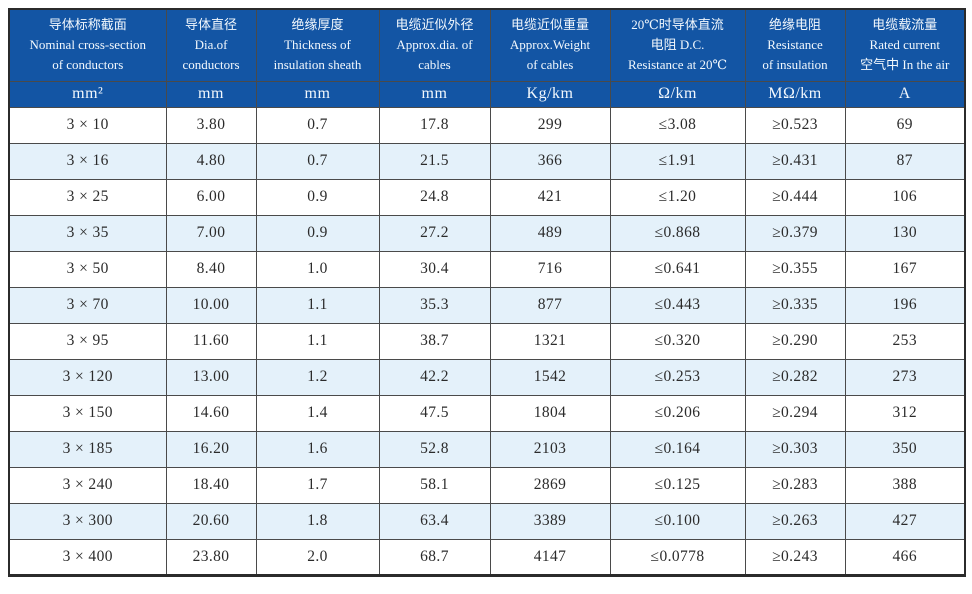 This screenshot has height=594, width=972. What do you see at coordinates (795, 65) in the screenshot?
I see `column-header-line: of insulation` at bounding box center [795, 65].